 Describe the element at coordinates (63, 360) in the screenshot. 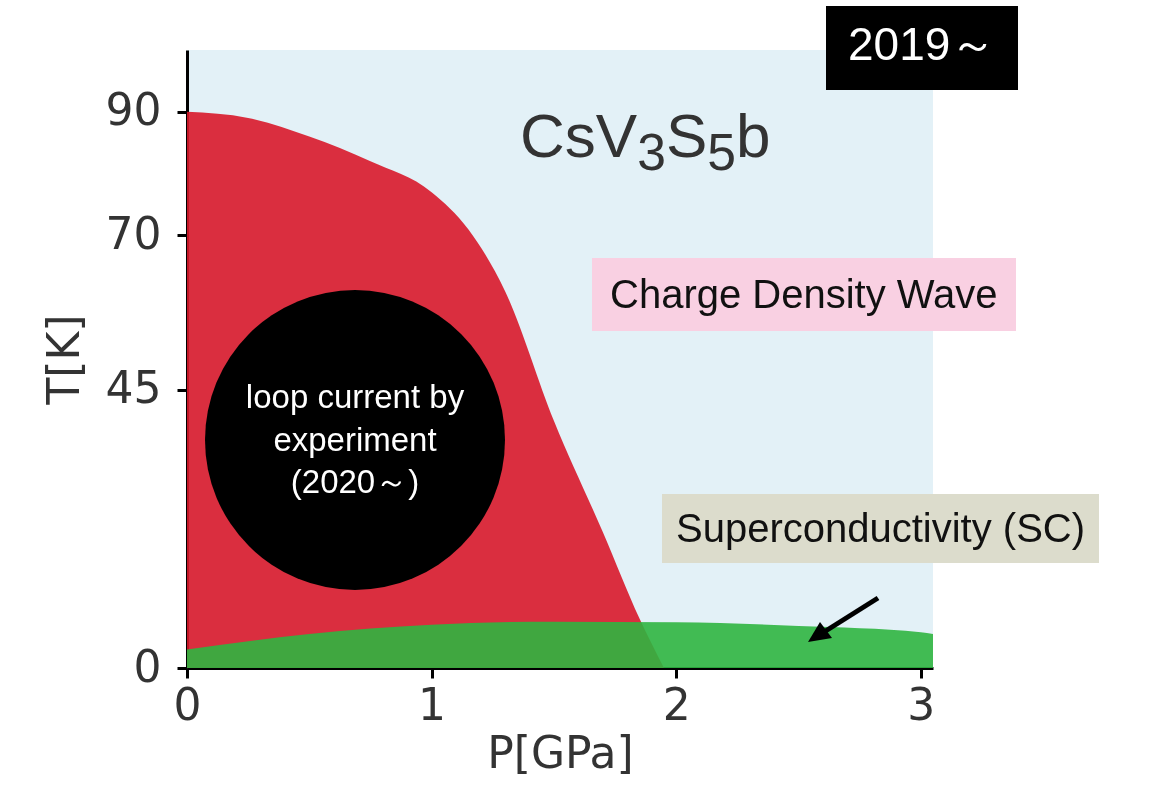

I see `y-axis-title: T[K]` at that location.